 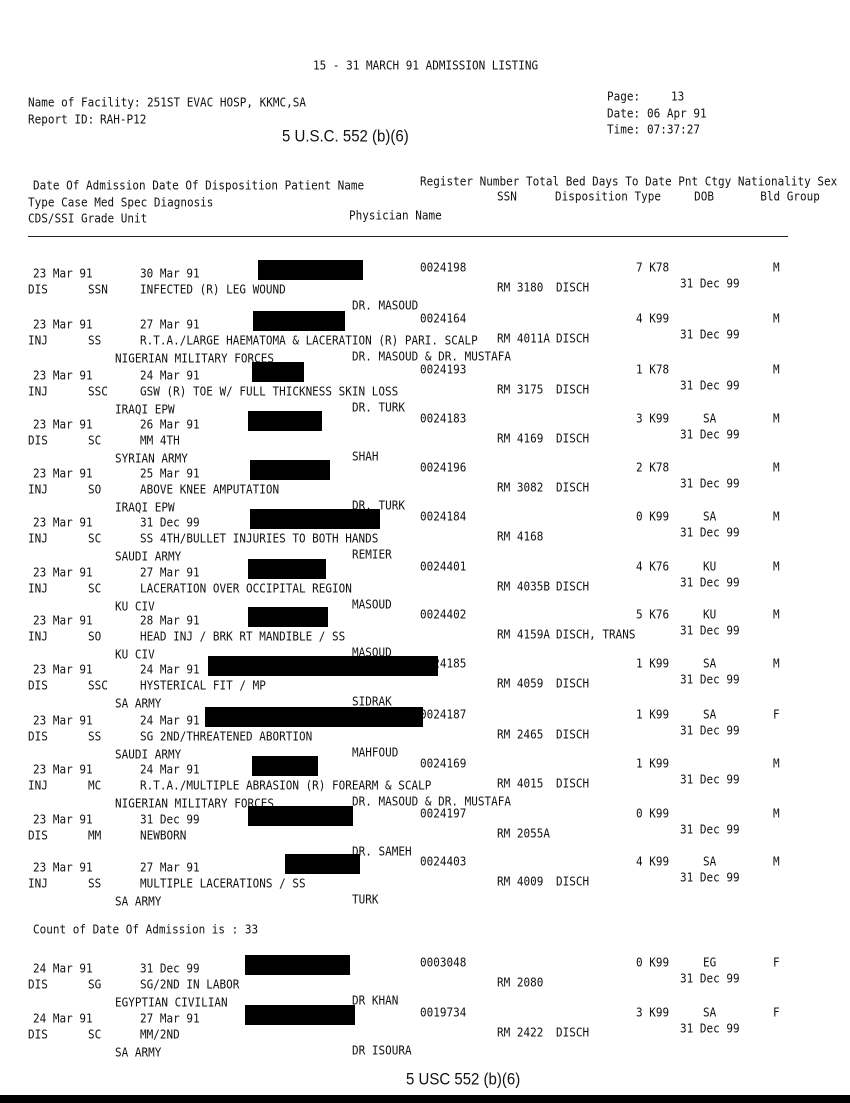 What do you see at coordinates (520, 683) in the screenshot?
I see `ssn-room: RM 4059` at bounding box center [520, 683].